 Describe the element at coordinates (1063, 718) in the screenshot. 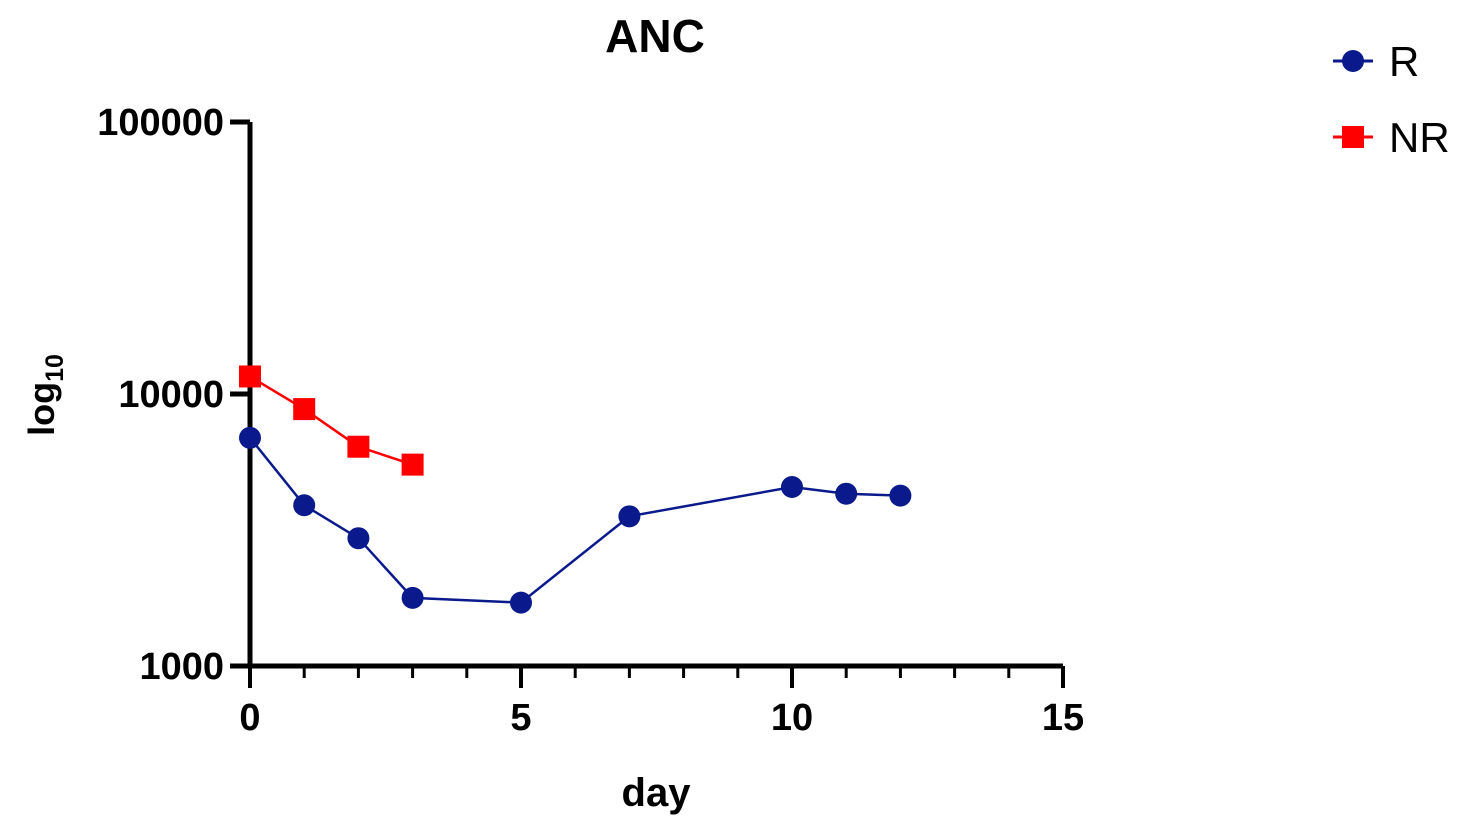

I see `x-tick-label: 15` at that location.